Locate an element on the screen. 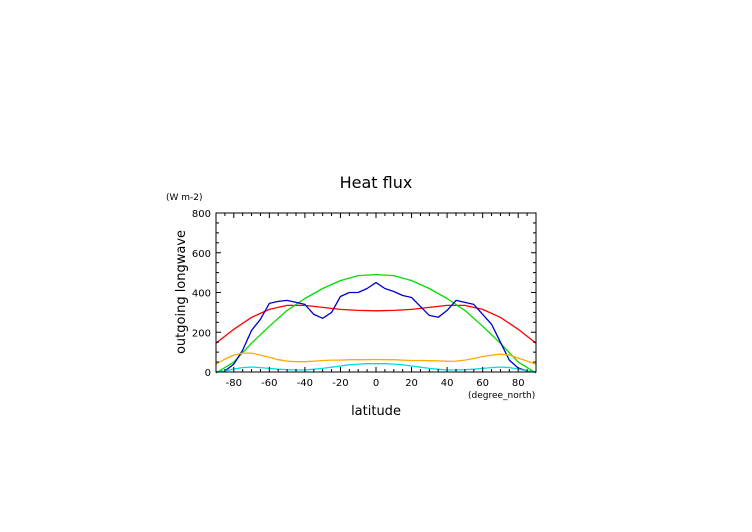 Image resolution: width=752 pixels, height=532 pixels. x-tick-label: 80 is located at coordinates (518, 383).